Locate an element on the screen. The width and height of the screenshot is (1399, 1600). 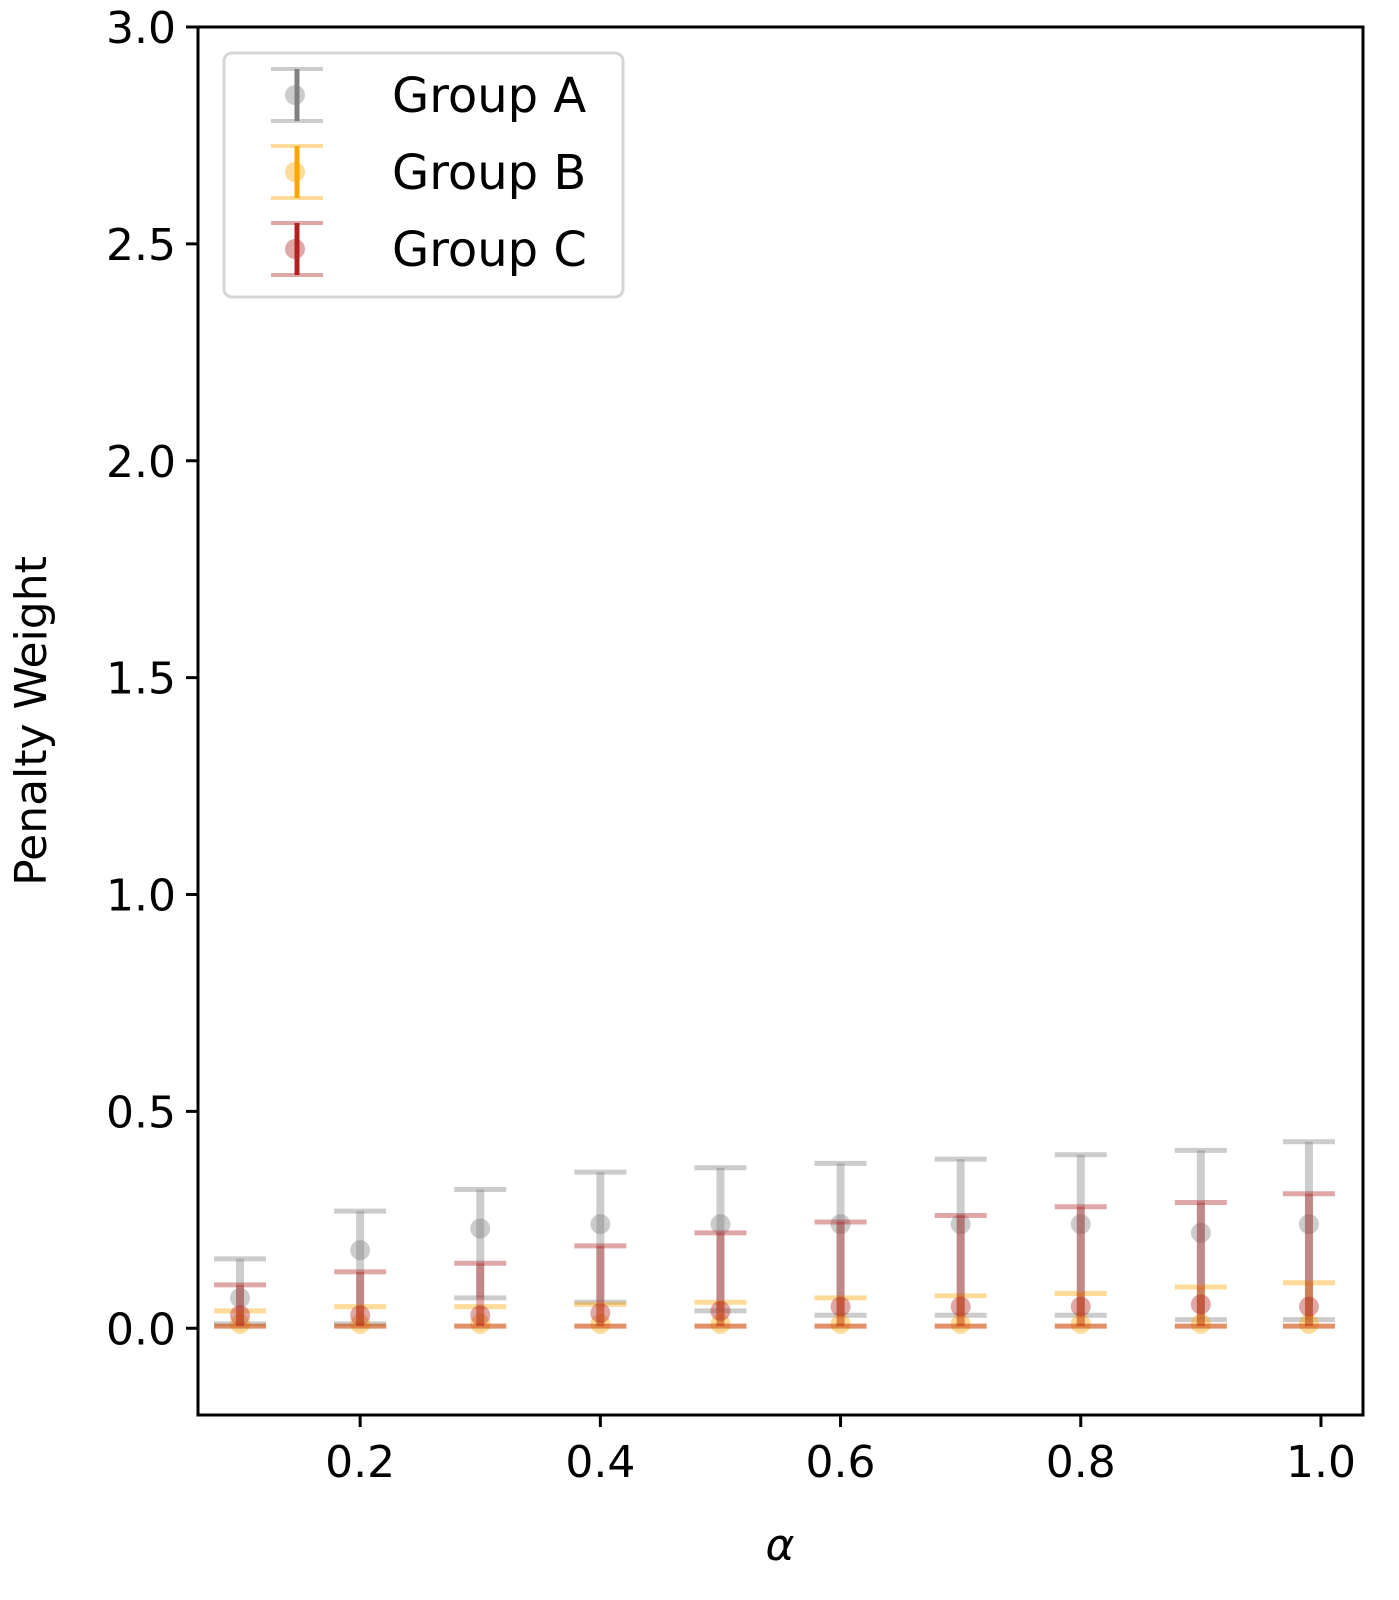
y-tick-label: 0.5 is located at coordinates (141, 1112).